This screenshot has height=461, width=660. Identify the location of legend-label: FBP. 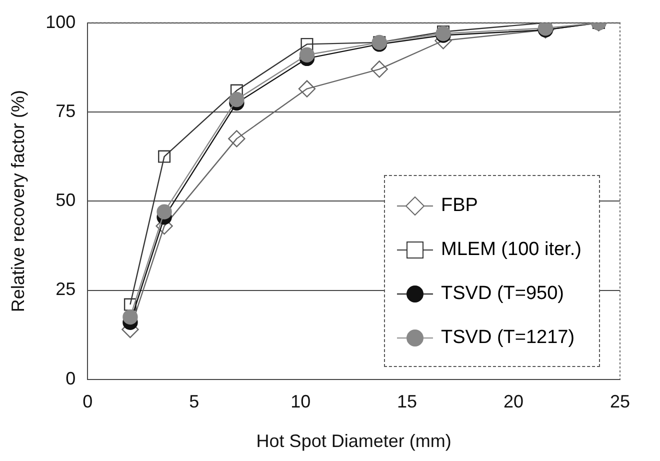
(459, 206).